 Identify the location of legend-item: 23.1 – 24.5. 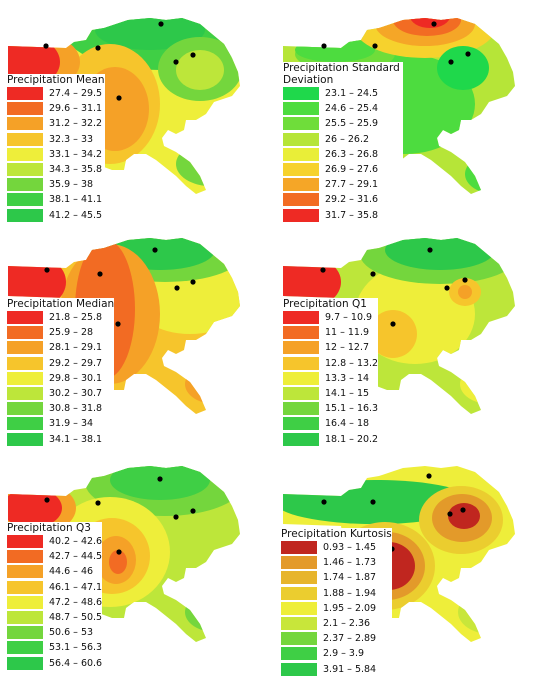
(343, 93).